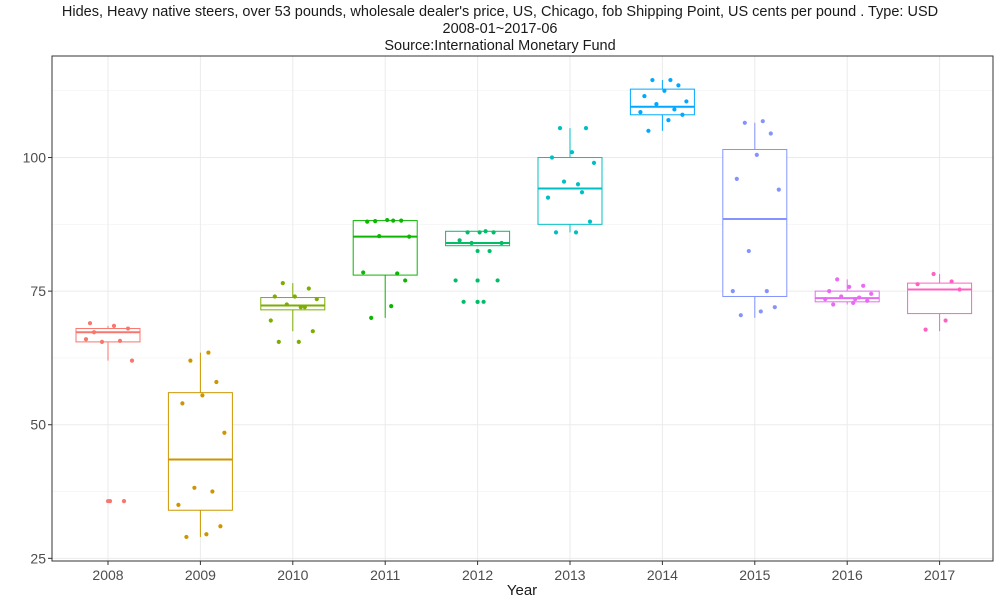 The image size is (1000, 600). I want to click on box-2009, so click(200, 444).